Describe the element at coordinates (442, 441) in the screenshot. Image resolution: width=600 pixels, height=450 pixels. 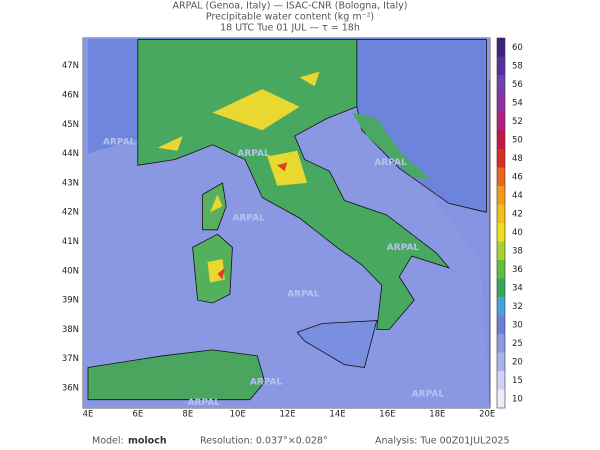
I see `footer-analysis: Analysis: Tue 00Z01JUL2025` at that location.